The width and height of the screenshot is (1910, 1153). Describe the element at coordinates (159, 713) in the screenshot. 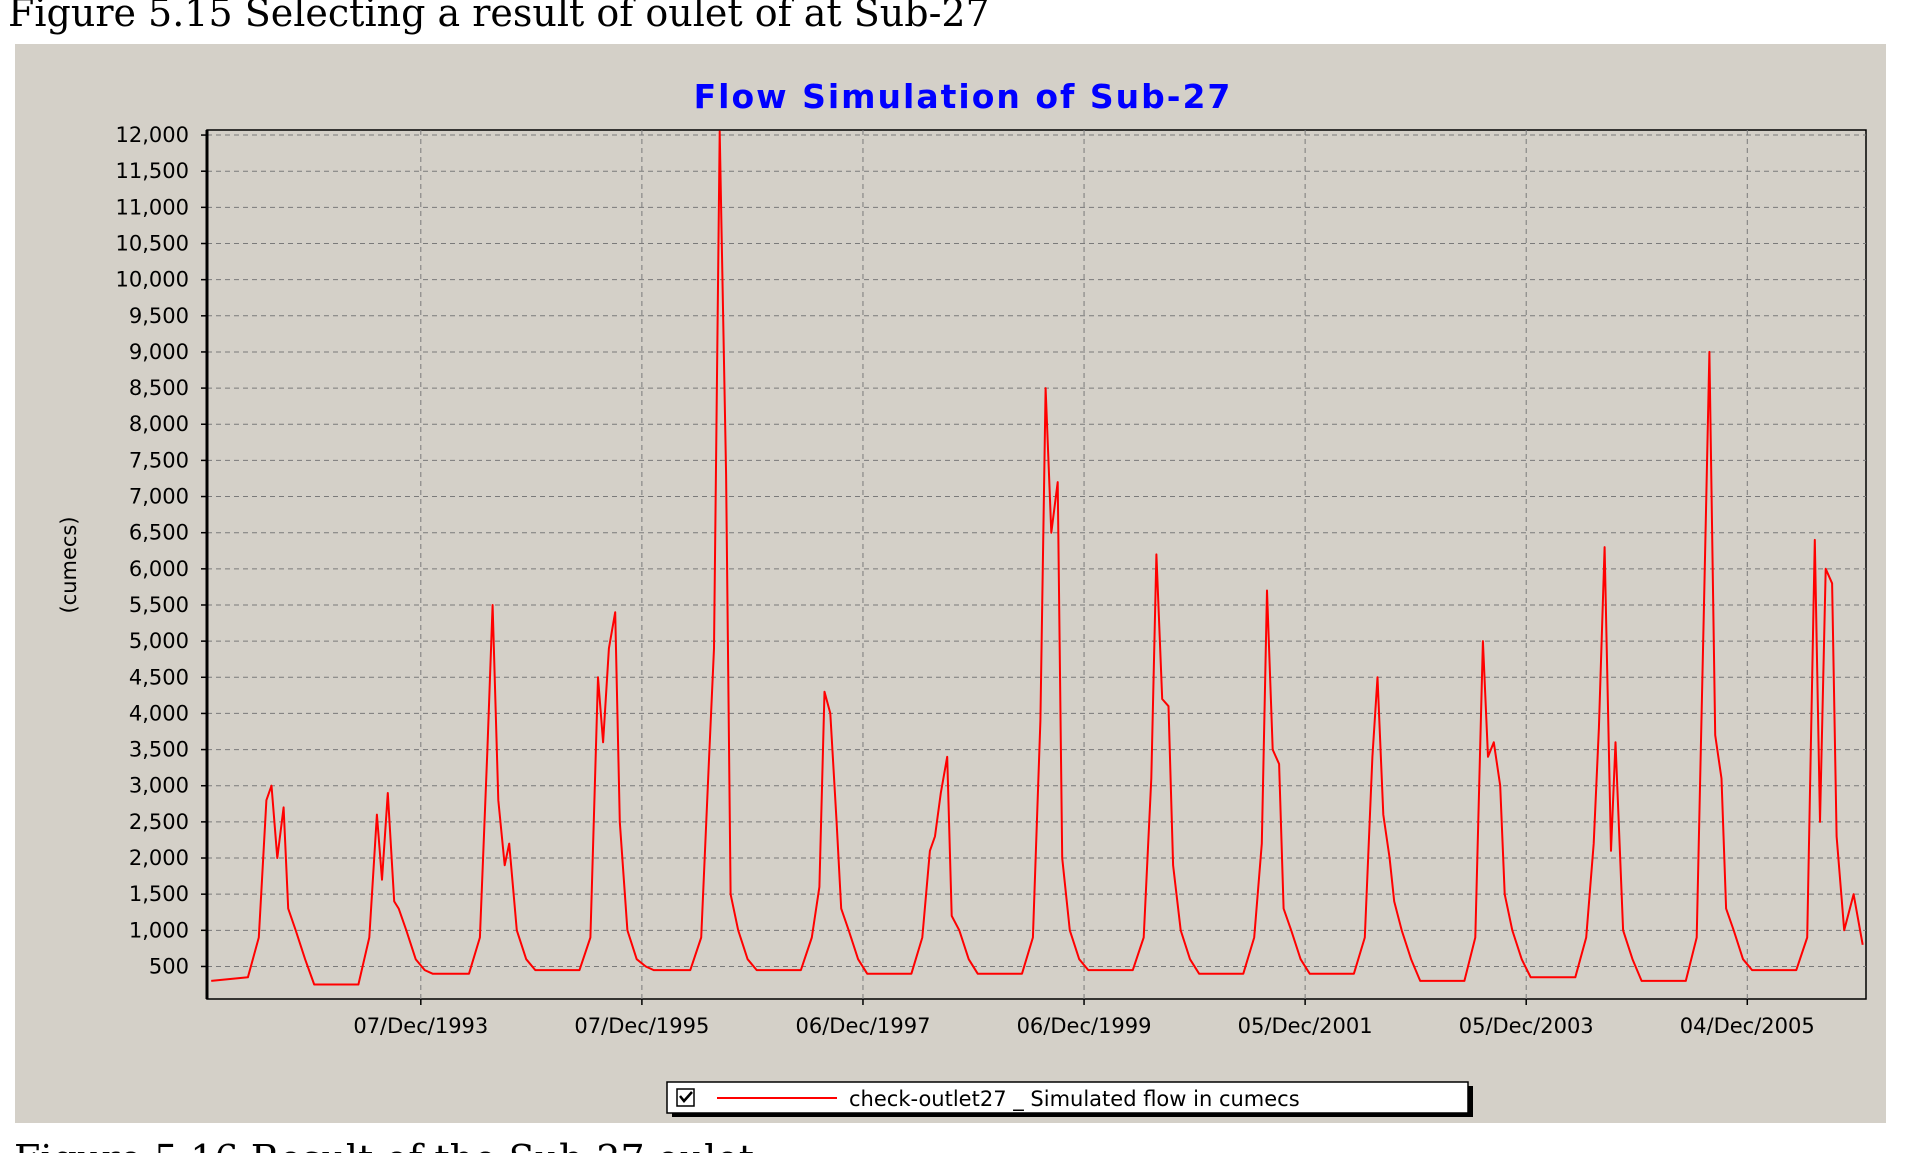

I see `y-tick-label: 4,000` at that location.